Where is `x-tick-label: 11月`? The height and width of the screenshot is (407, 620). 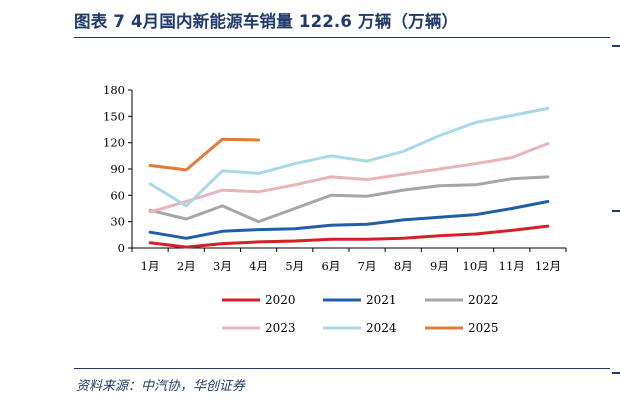 x-tick-label: 11月 is located at coordinates (512, 266).